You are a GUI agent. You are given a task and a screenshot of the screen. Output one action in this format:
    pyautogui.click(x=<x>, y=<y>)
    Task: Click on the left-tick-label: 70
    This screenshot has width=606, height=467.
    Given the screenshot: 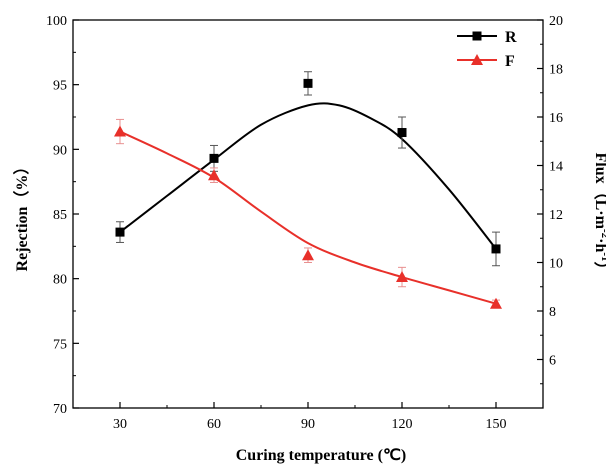 What is the action you would take?
    pyautogui.click(x=60, y=409)
    